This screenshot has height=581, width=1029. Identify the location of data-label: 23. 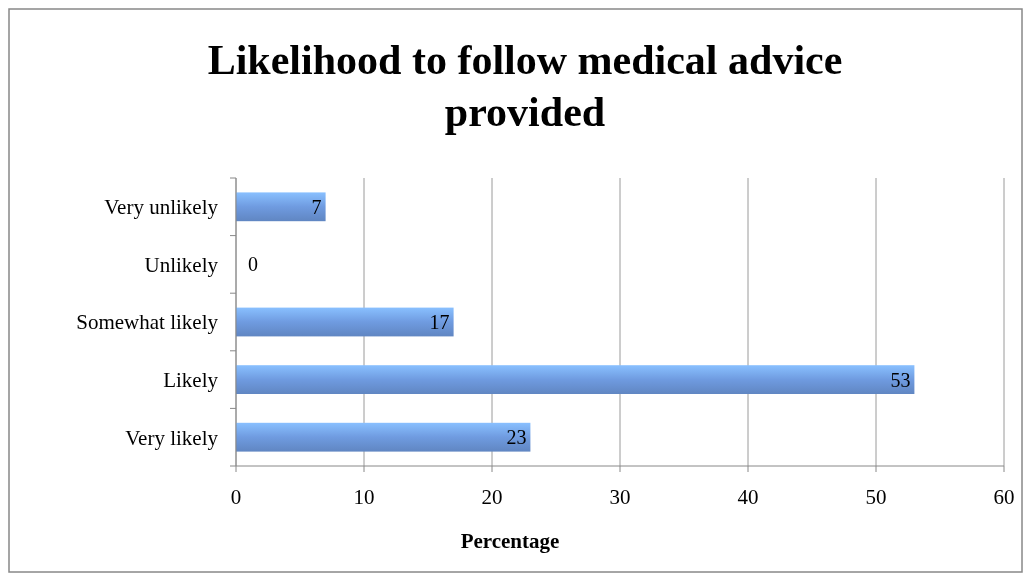
(516, 437).